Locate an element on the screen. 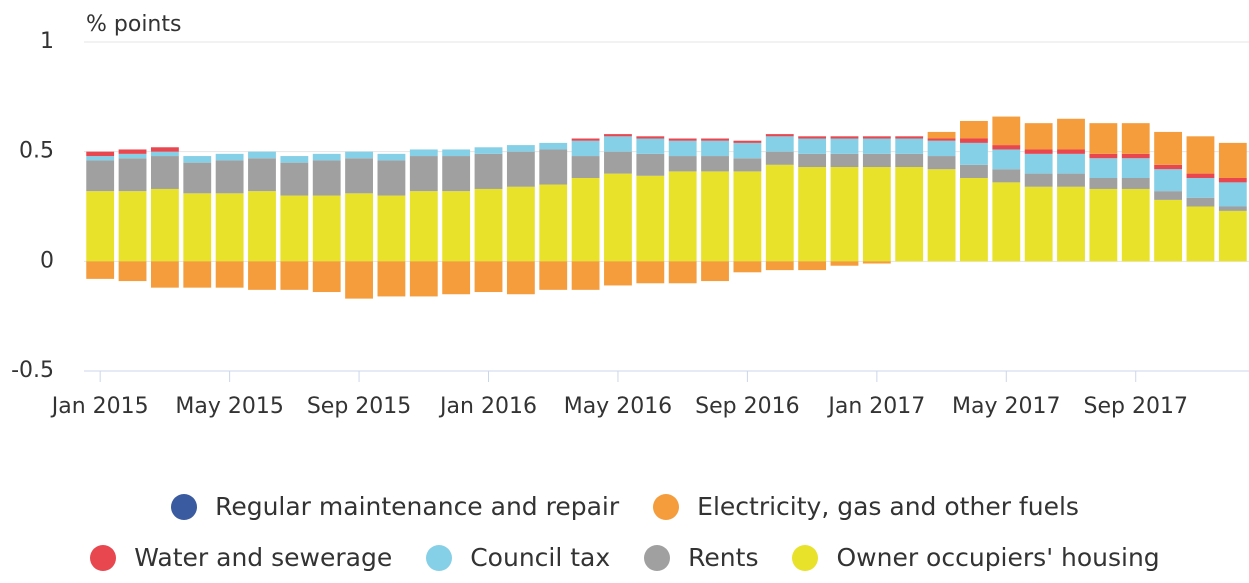  legend-item: Electricity, gas and other fuels is located at coordinates (866, 506).